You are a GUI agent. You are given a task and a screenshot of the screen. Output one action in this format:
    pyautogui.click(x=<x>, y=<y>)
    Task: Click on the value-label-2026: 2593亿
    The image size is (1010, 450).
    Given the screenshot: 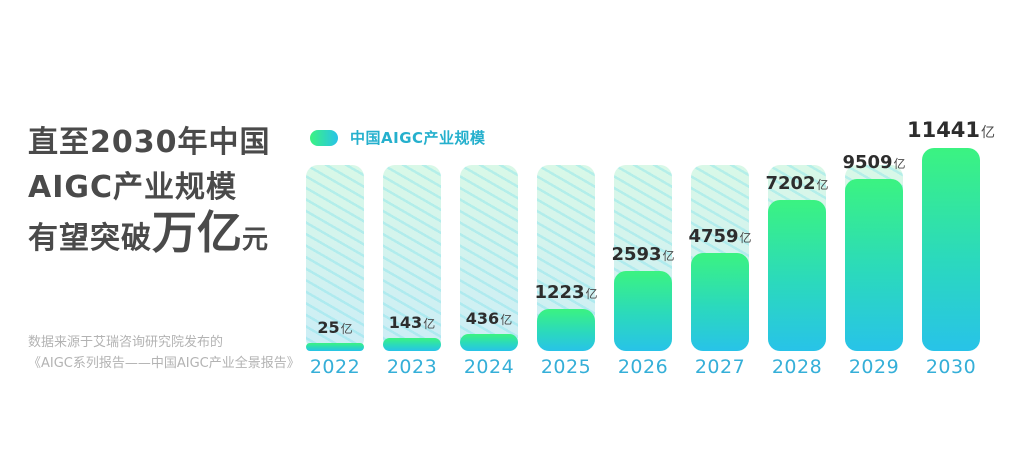 What is the action you would take?
    pyautogui.click(x=642, y=254)
    